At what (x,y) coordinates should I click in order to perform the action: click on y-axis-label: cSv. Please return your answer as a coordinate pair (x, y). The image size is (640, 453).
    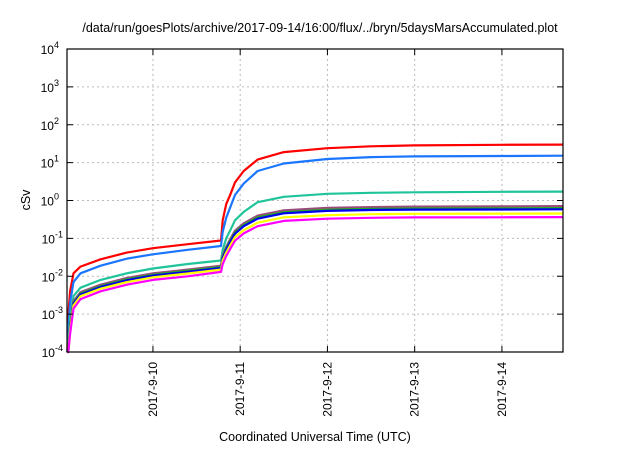
    Looking at the image, I should click on (26, 200).